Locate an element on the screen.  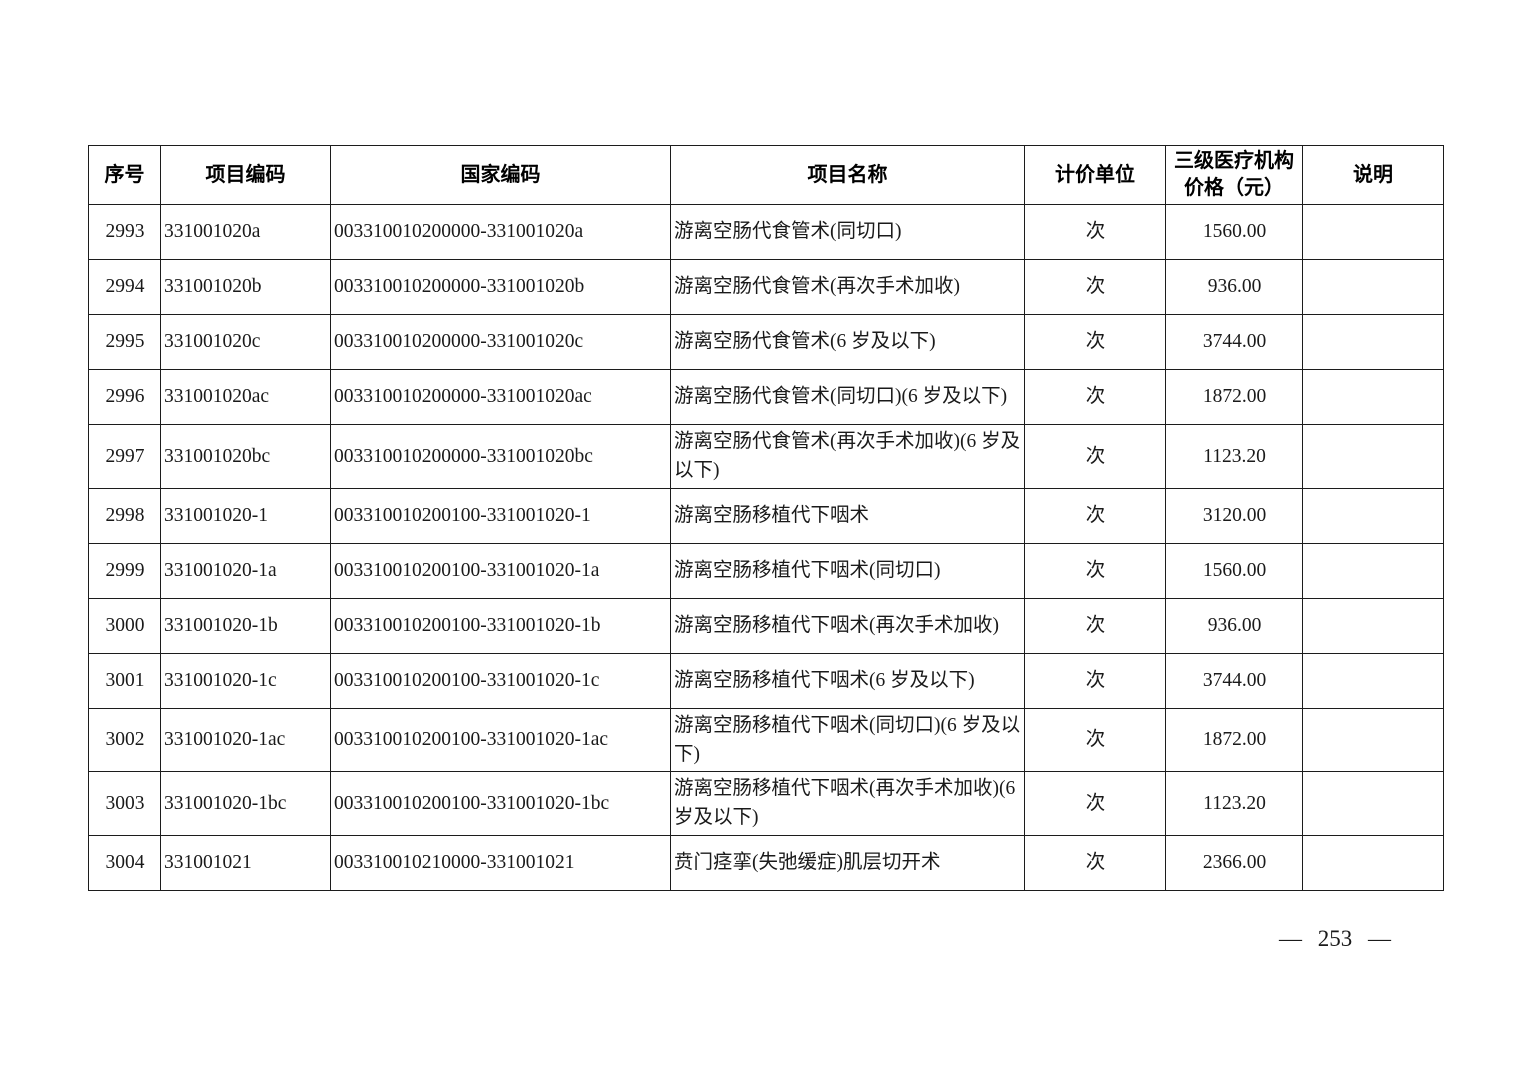
cell-serial-number: 2996 is located at coordinates (124, 397).